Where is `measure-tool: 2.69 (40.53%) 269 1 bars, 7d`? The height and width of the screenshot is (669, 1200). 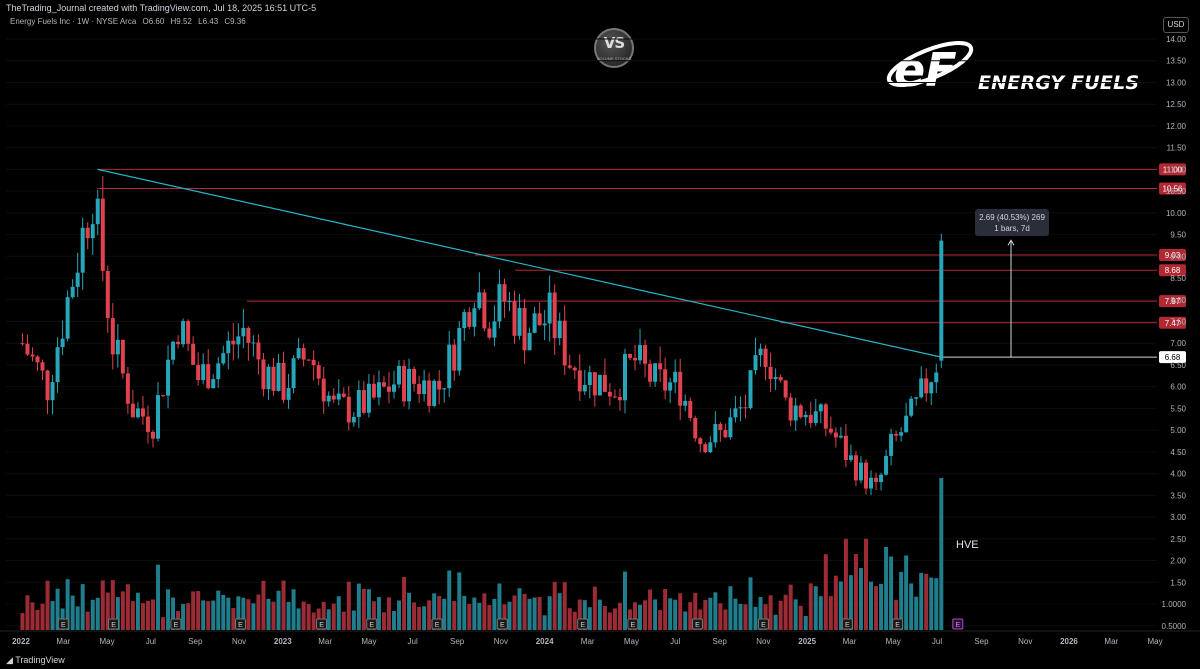
measure-tool: 2.69 (40.53%) 269 1 bars, 7d is located at coordinates (1012, 283).